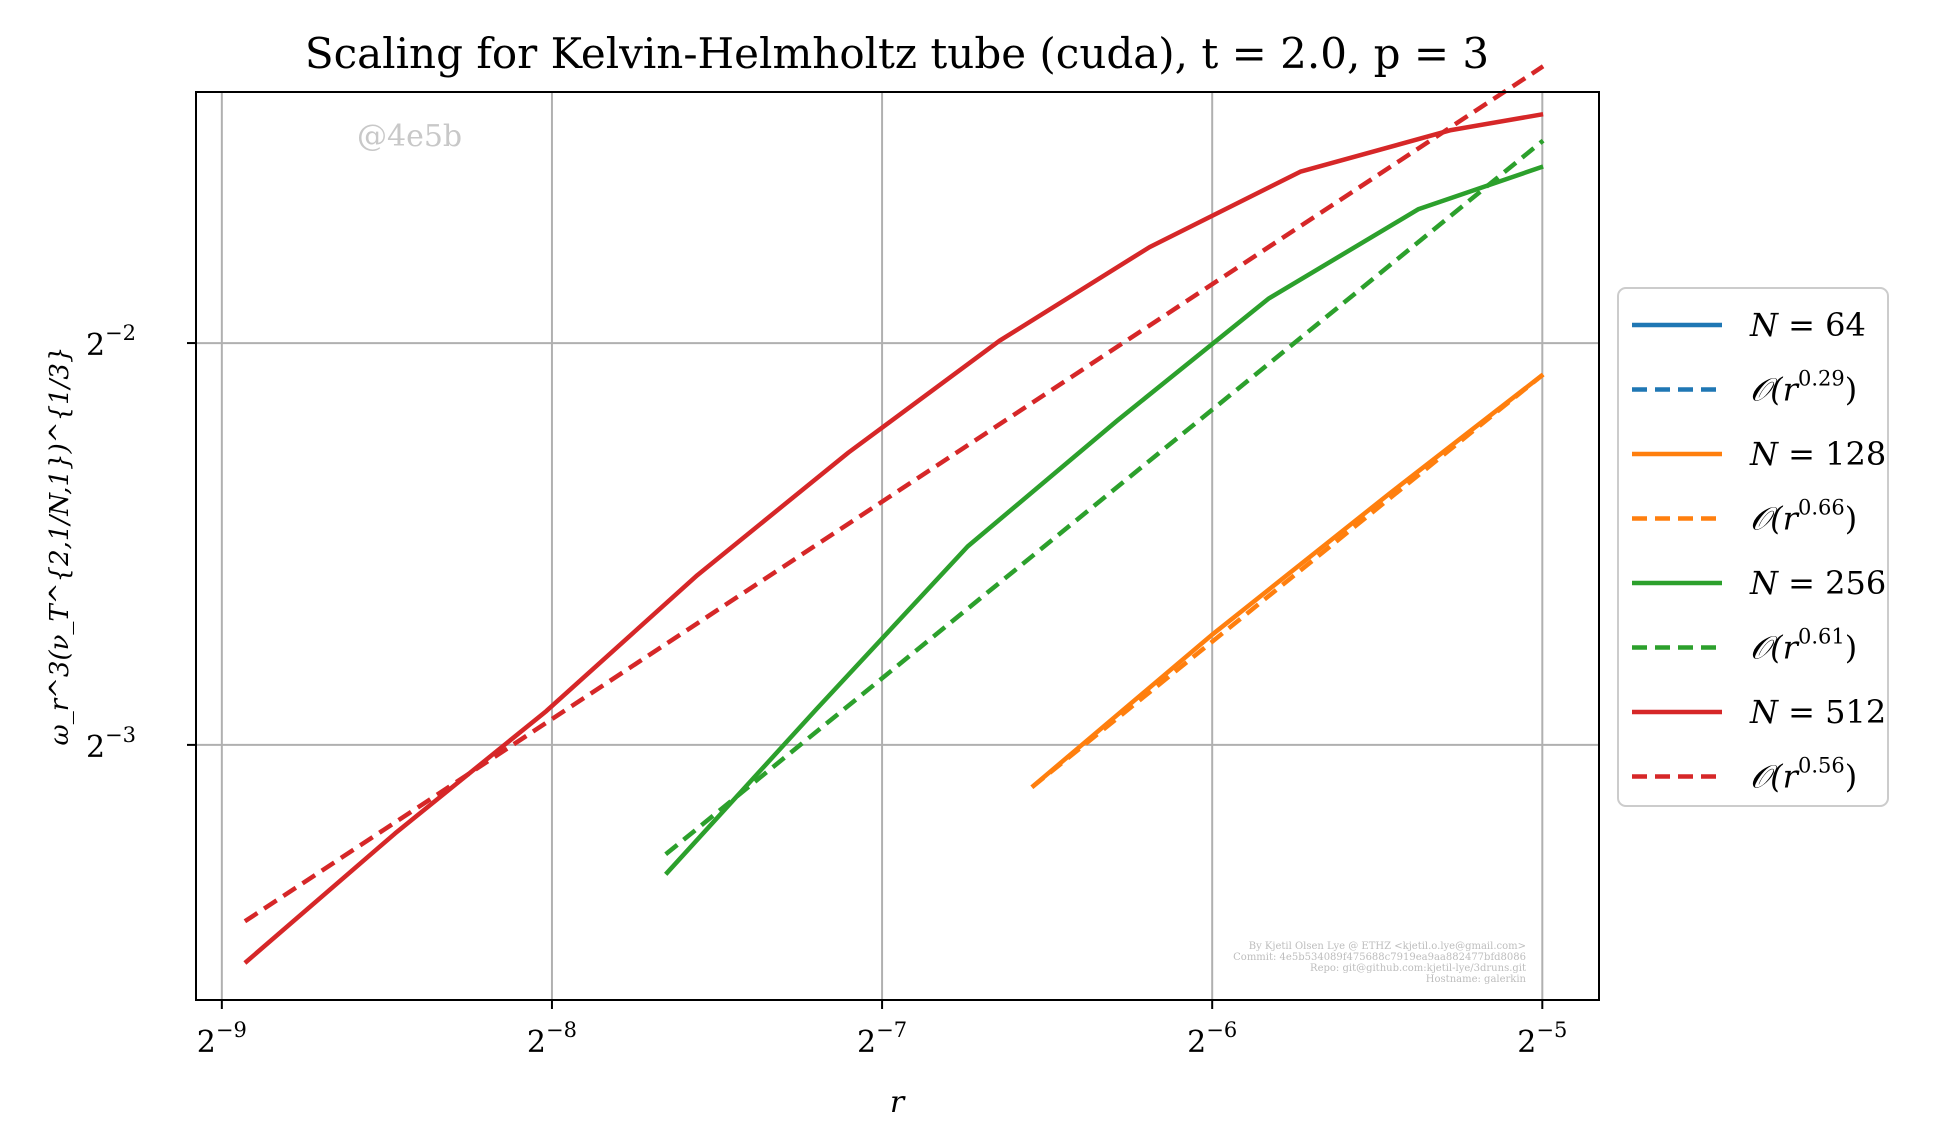 Image resolution: width=1945 pixels, height=1147 pixels. I want to click on x-tick-label: 2−7, so click(882, 1039).